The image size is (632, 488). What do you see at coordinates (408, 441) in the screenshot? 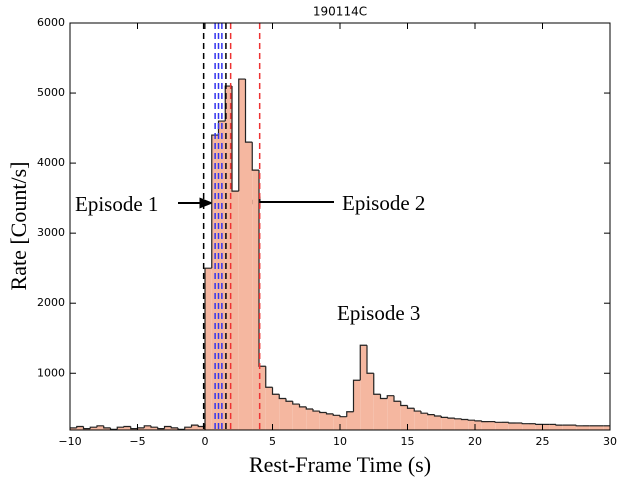
I see `x-tick-label: 15` at bounding box center [408, 441].